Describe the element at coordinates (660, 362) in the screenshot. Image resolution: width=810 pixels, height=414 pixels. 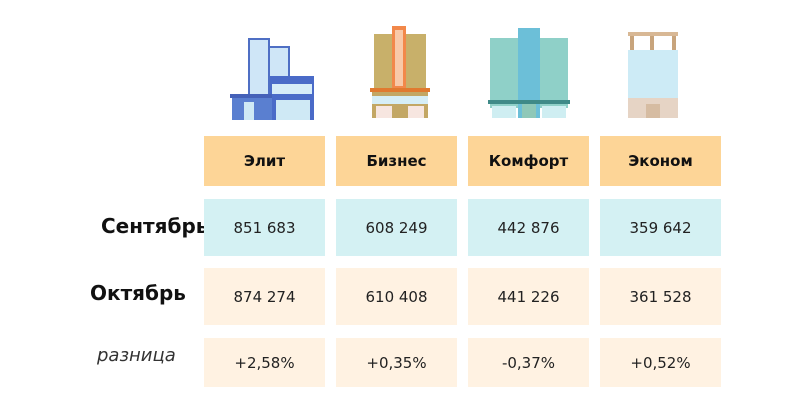
I see `table-cell: +0,52%` at that location.